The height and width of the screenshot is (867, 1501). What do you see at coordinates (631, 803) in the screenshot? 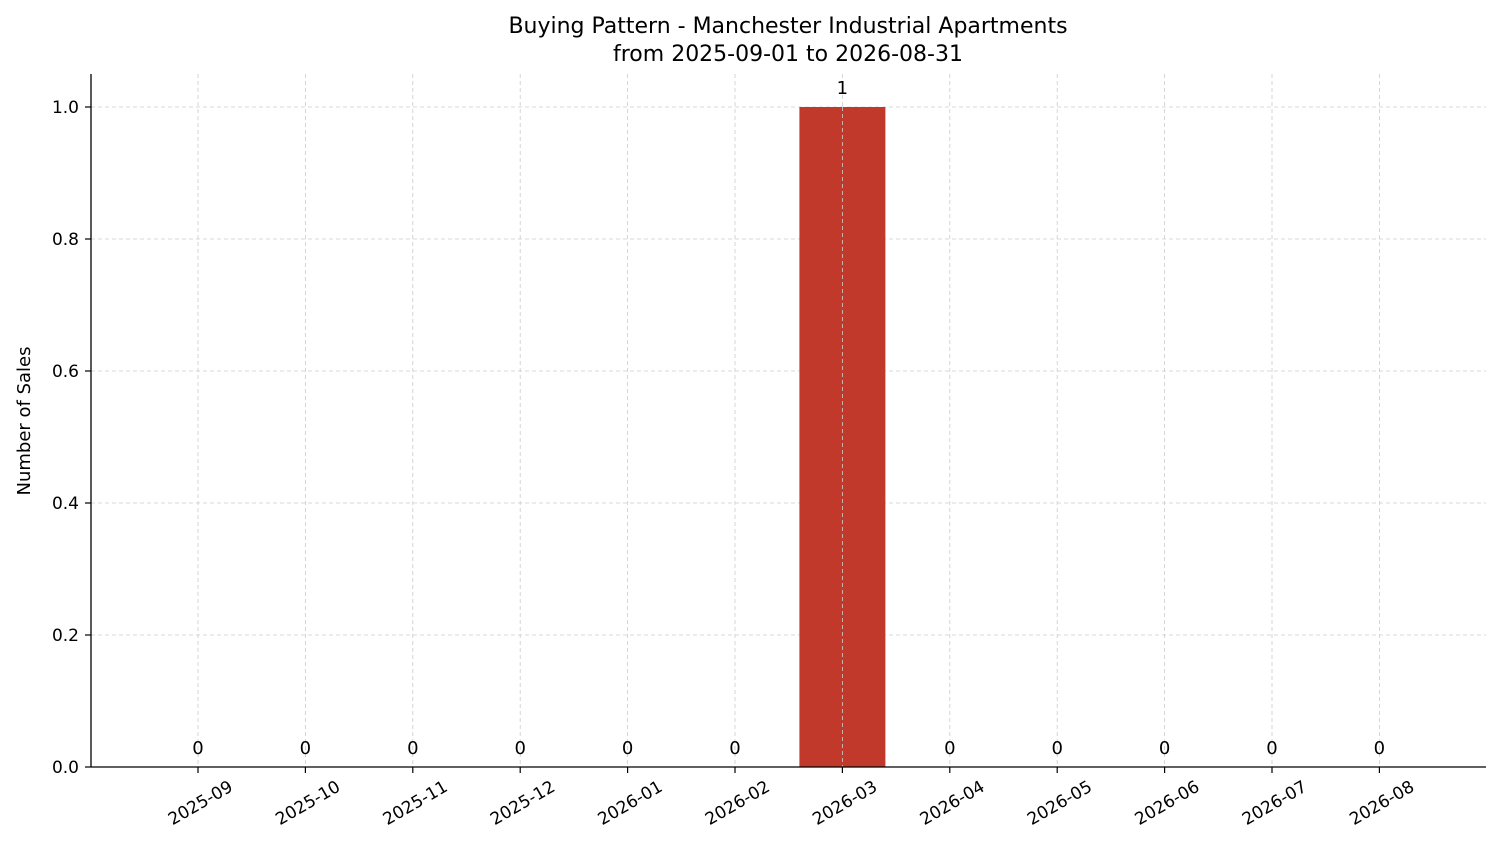
I see `x-tick-label: 2026-01` at bounding box center [631, 803].